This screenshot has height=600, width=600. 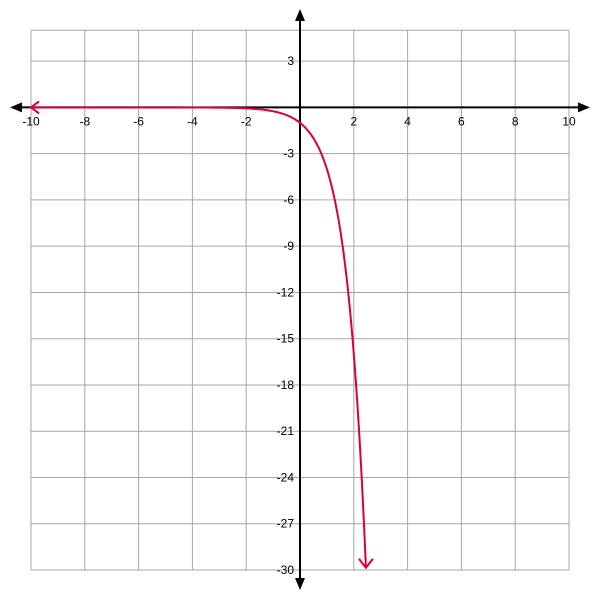 I want to click on y-tick-label: -9, so click(x=288, y=246).